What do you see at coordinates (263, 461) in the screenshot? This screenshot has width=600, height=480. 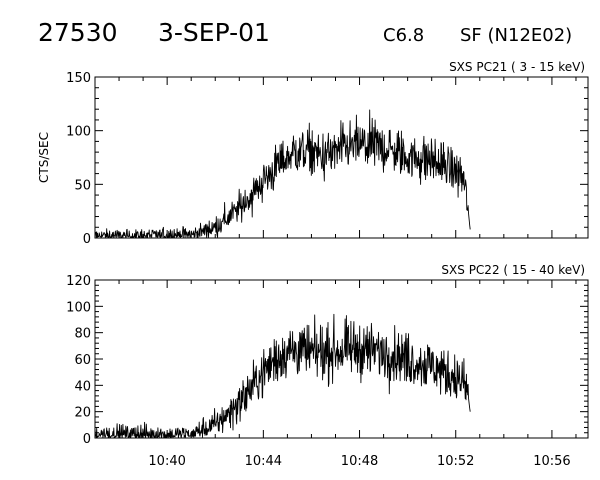 I see `x-tick-label: 10:44` at bounding box center [263, 461].